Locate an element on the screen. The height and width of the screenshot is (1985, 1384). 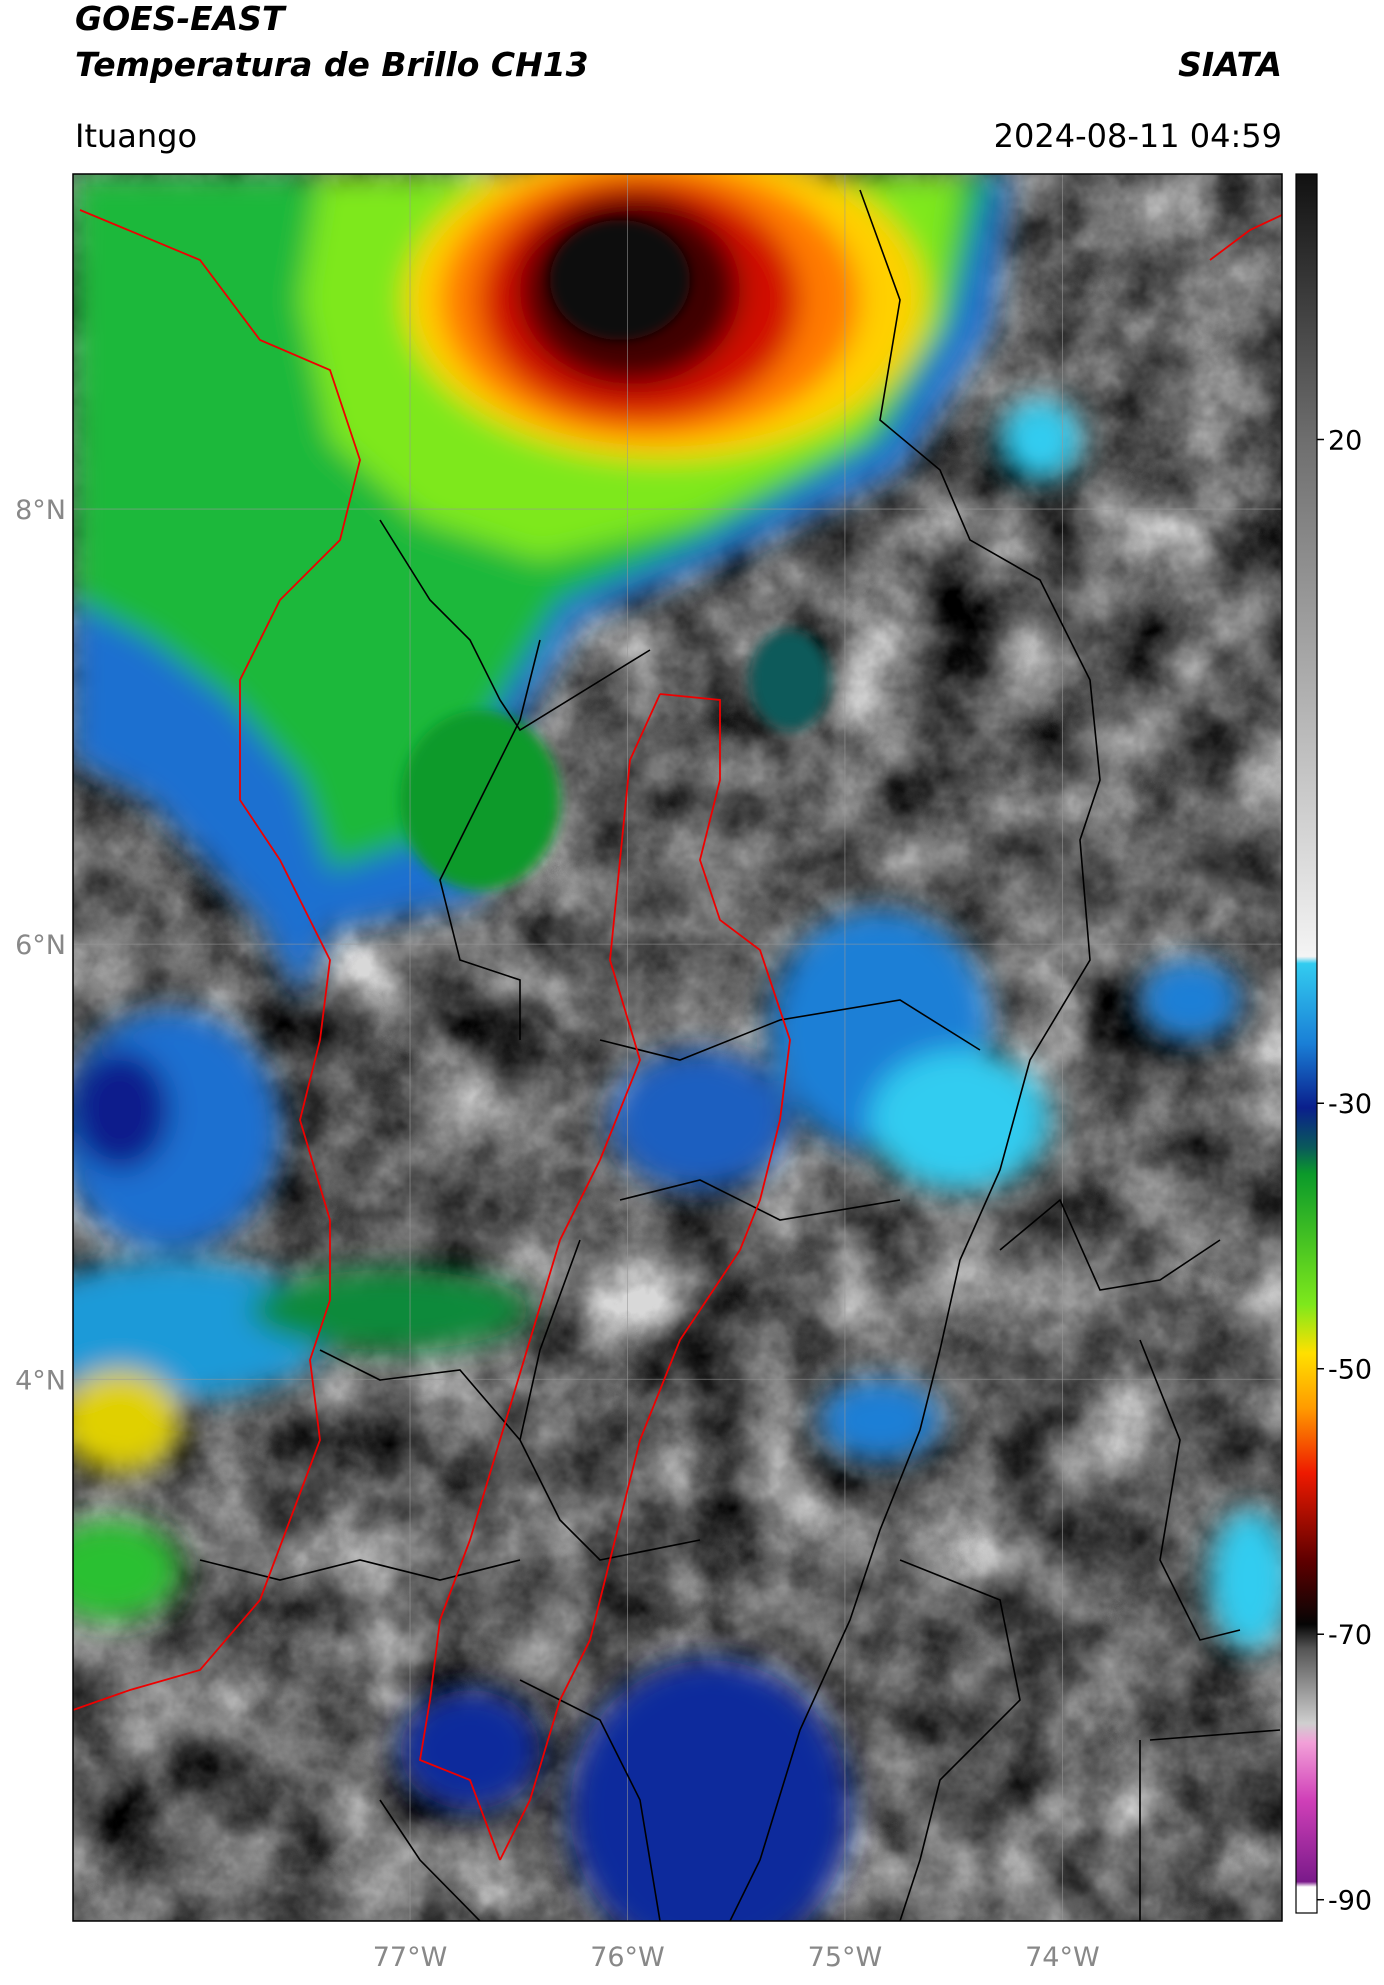
lat-tick-label: 8°N is located at coordinates (40, 510).